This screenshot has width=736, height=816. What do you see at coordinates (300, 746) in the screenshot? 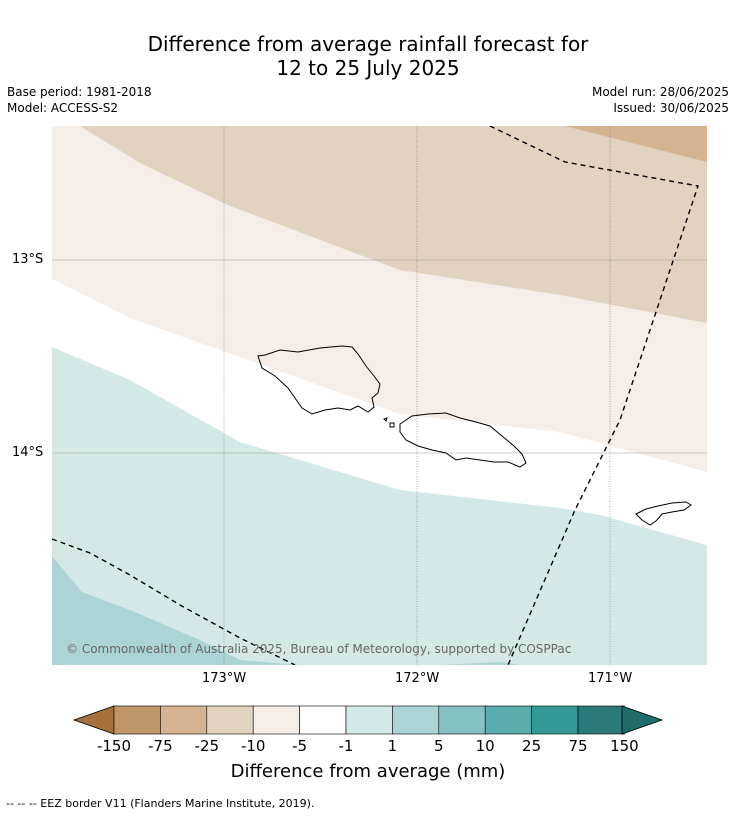
I see `colorbar-tick-label: -5` at bounding box center [300, 746].